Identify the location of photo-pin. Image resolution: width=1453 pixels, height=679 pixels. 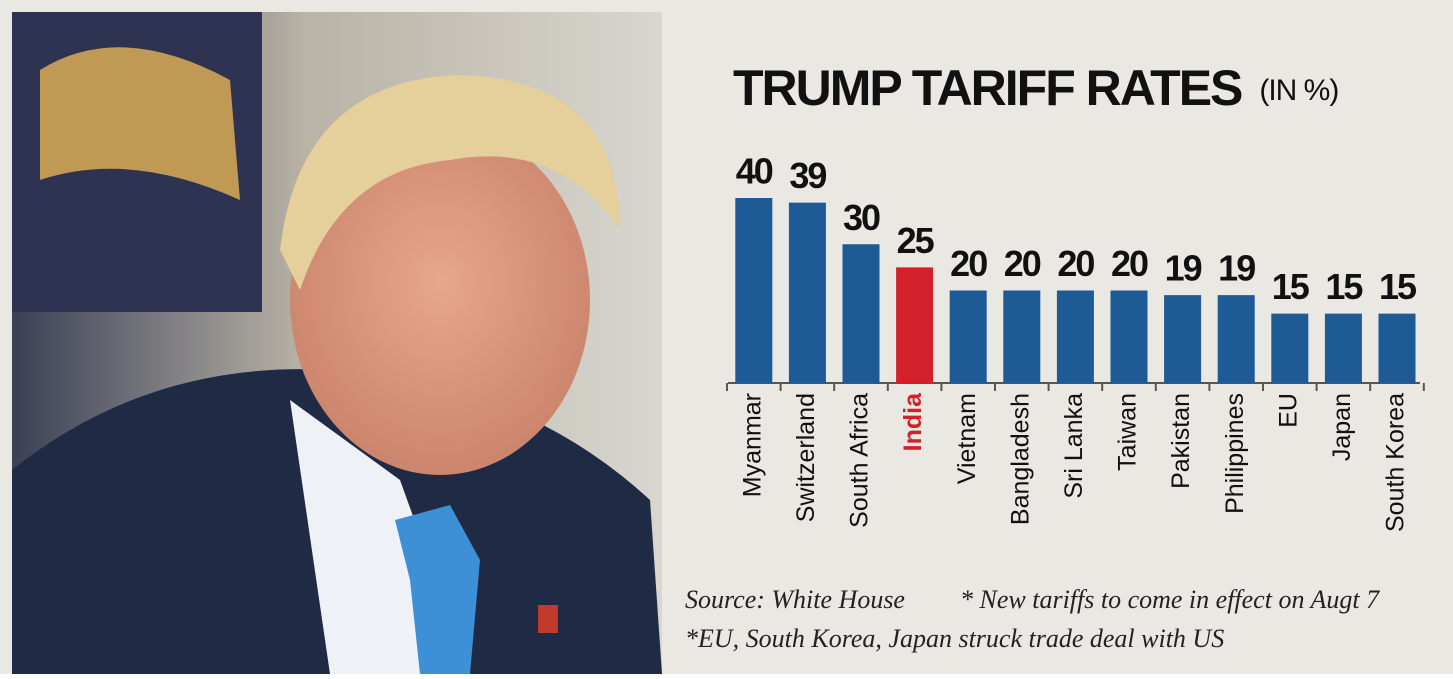
(548, 619).